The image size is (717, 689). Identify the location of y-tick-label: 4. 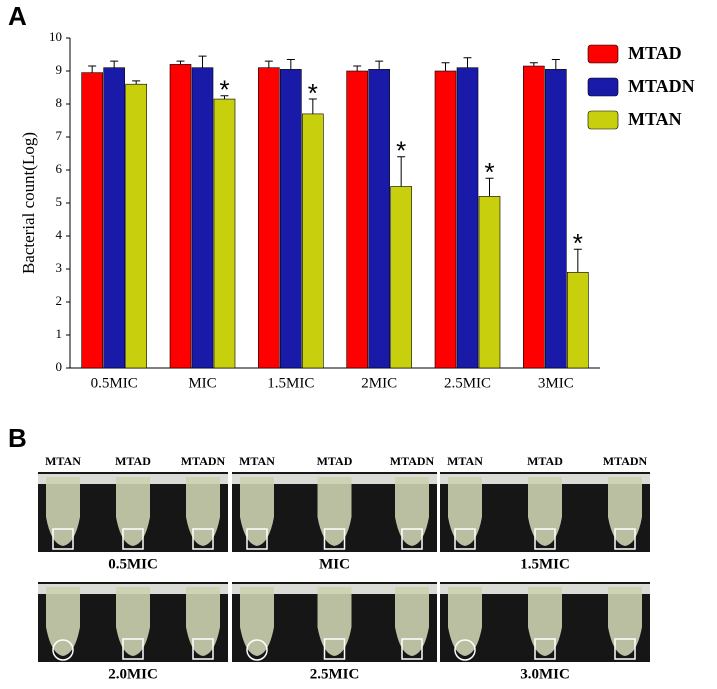
(59, 234).